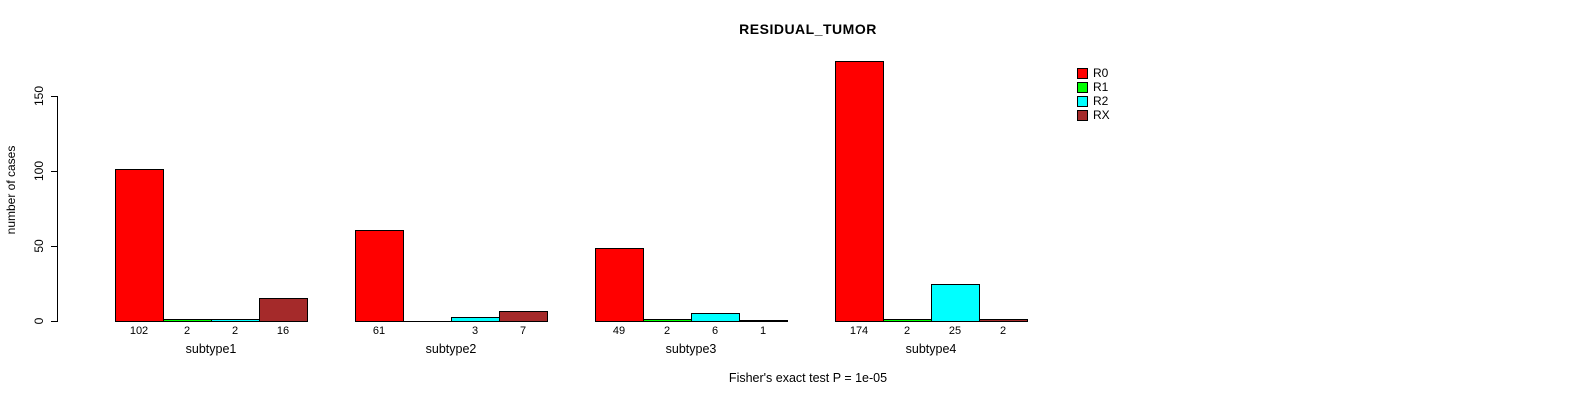 This screenshot has width=1590, height=400. Describe the element at coordinates (667, 320) in the screenshot. I see `bar-subtype3-R1` at that location.